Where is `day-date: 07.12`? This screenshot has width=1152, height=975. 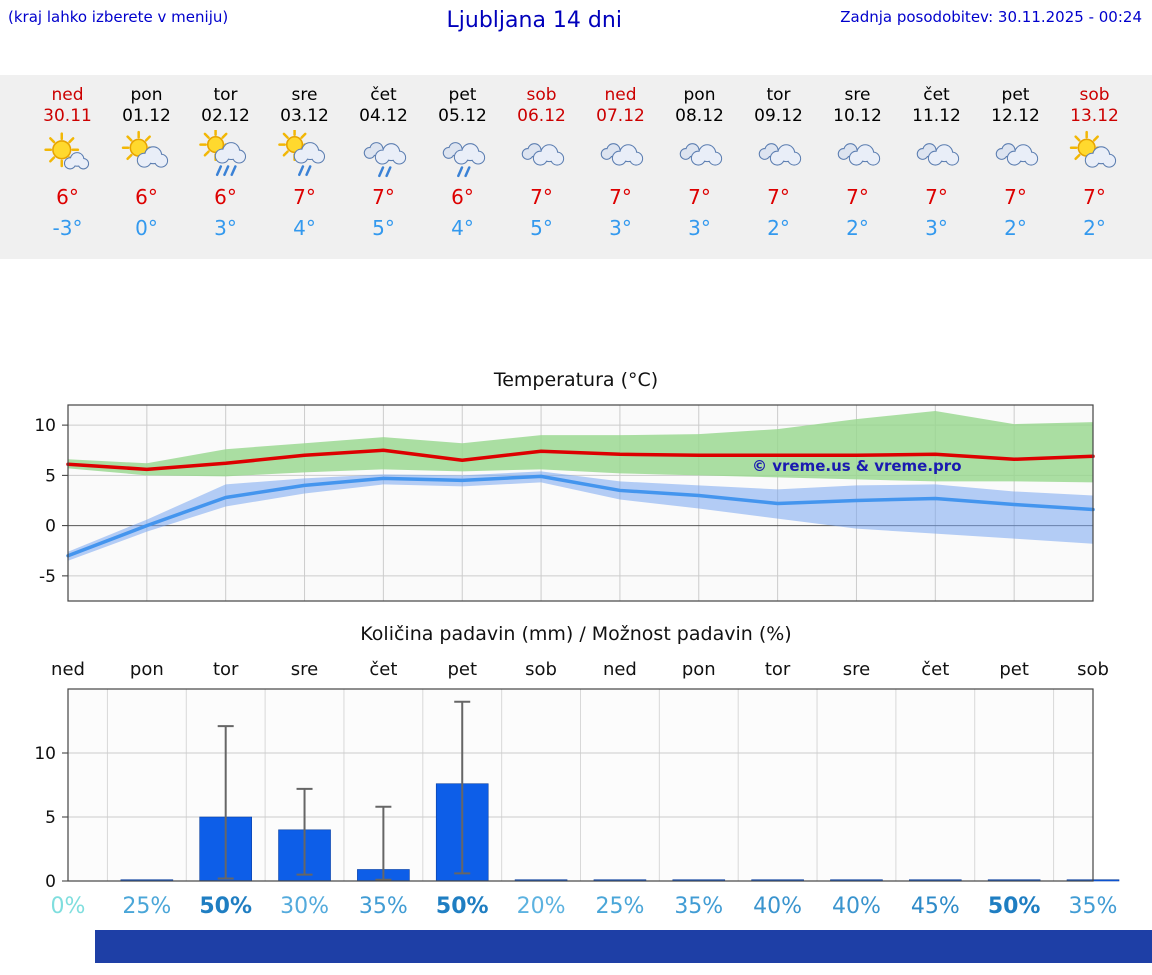
day-date: 07.12 is located at coordinates (620, 116).